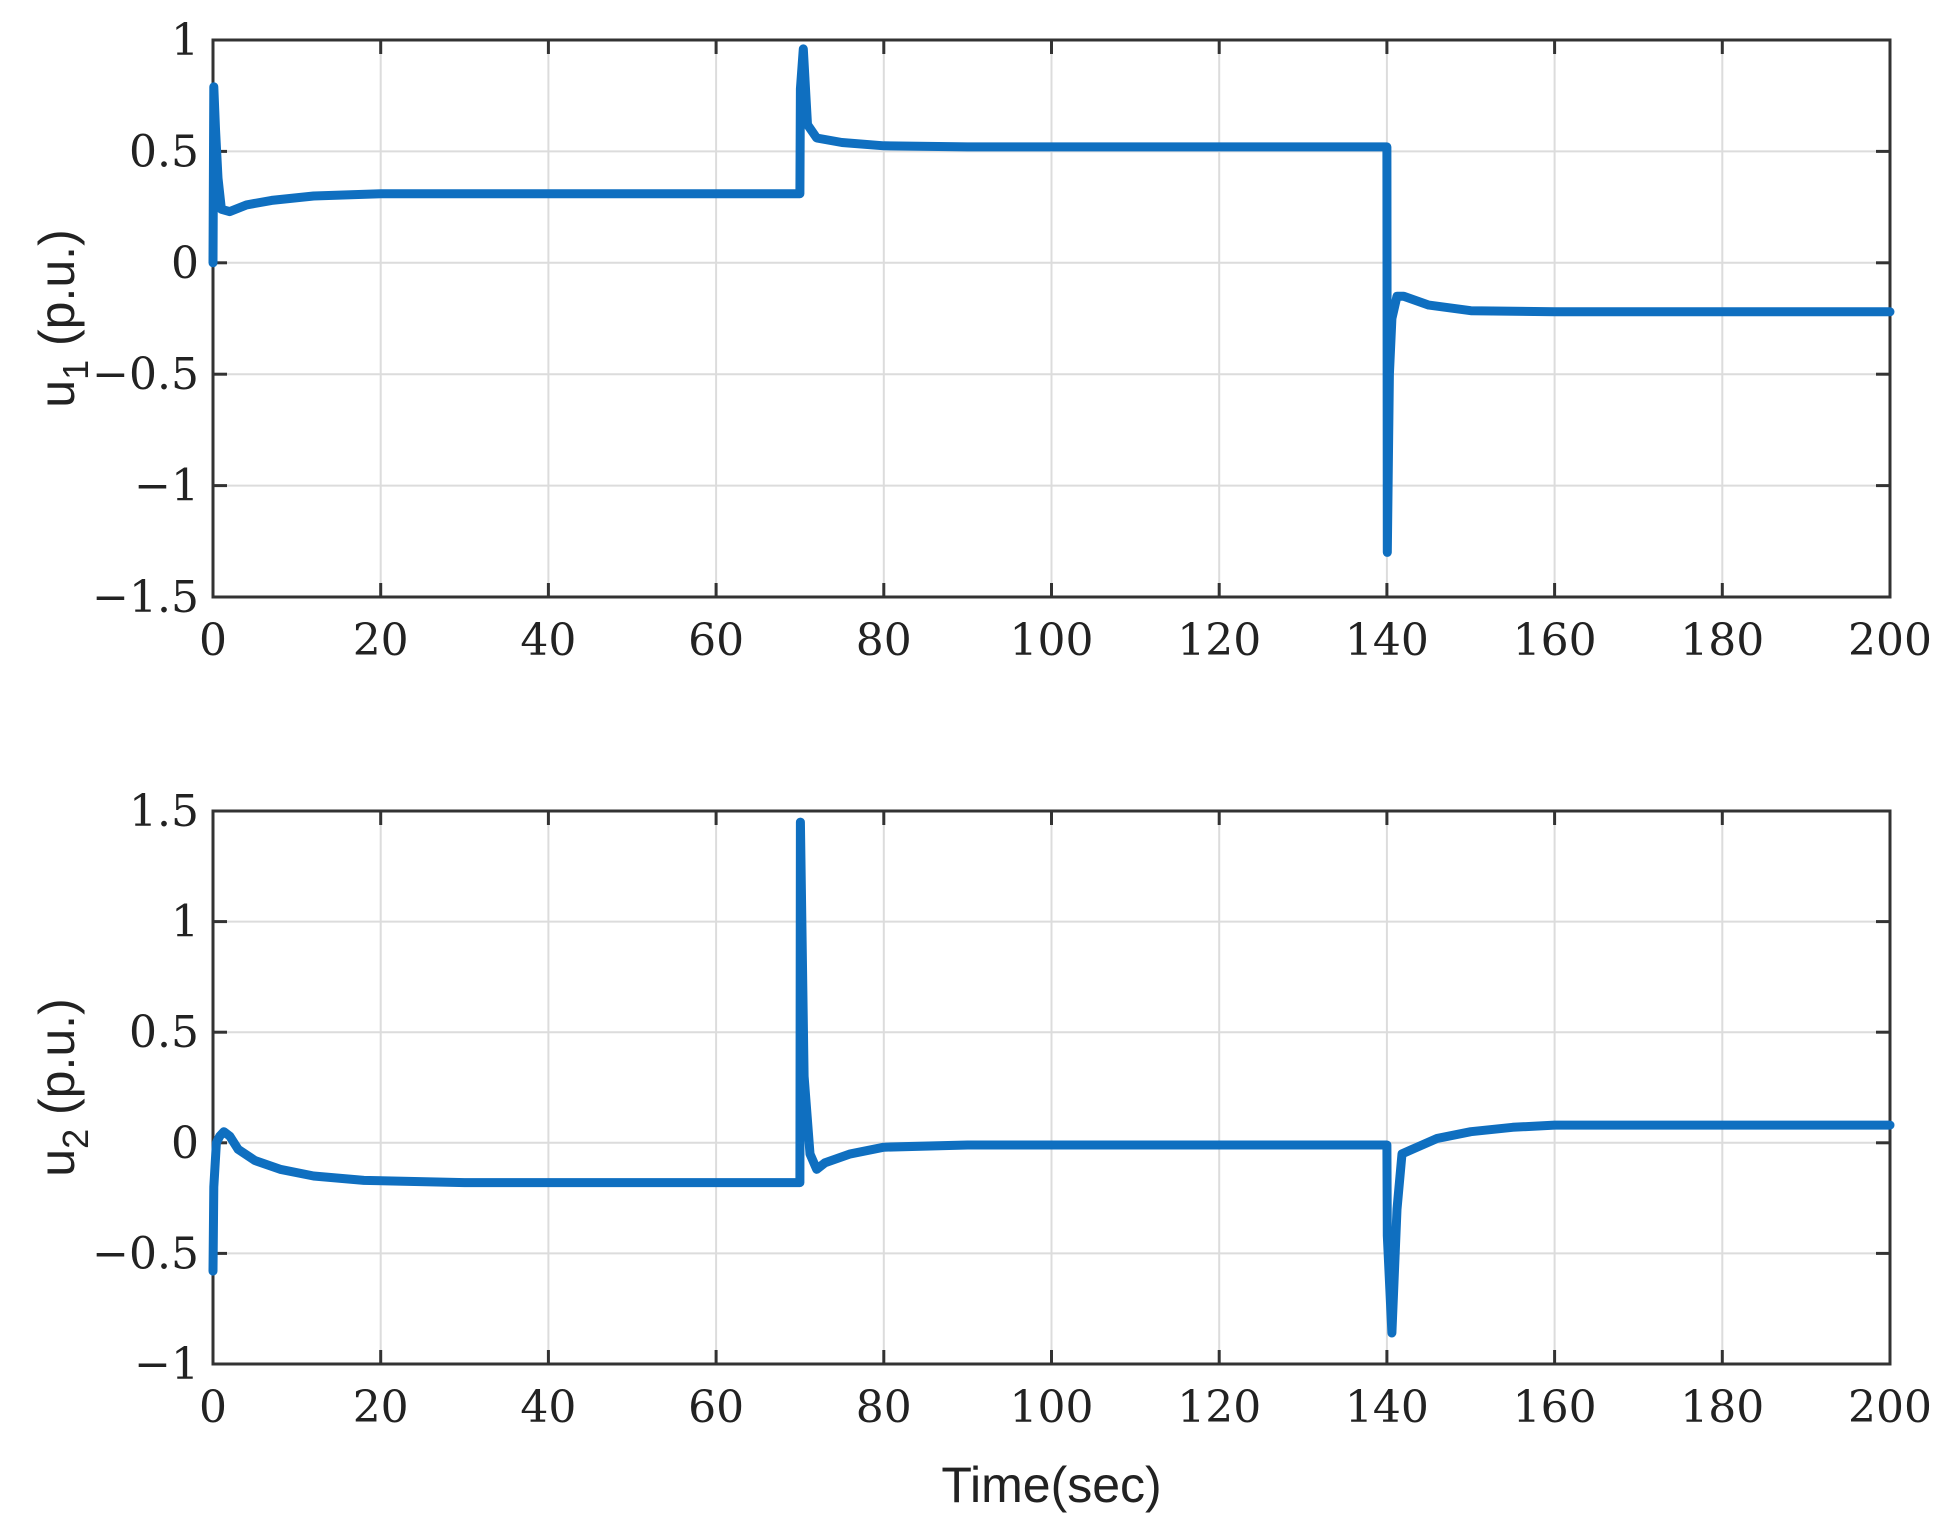  I want to click on y-tick-label: 1.5, so click(164, 811).